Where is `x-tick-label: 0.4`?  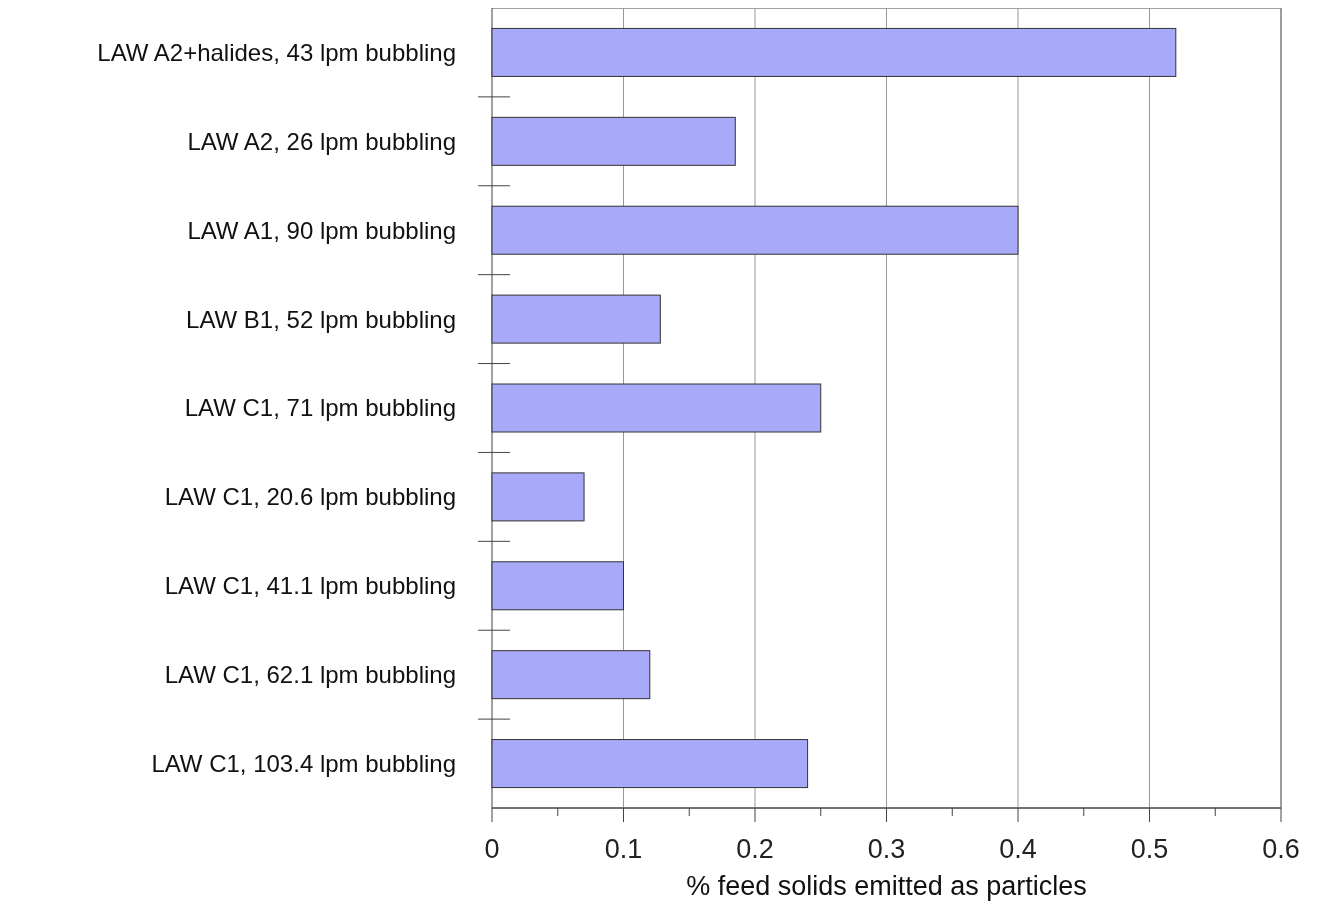 x-tick-label: 0.4 is located at coordinates (1018, 849).